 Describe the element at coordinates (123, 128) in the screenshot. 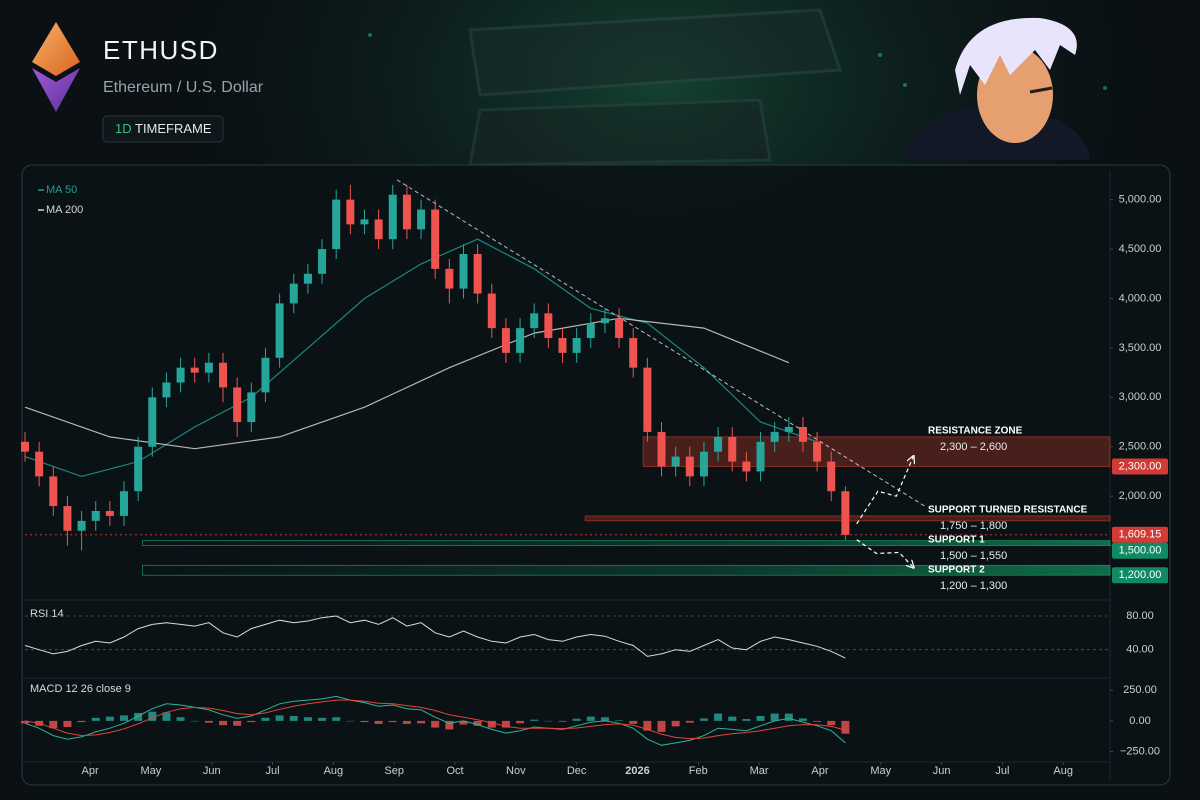

I see `timeframe: 1D` at that location.